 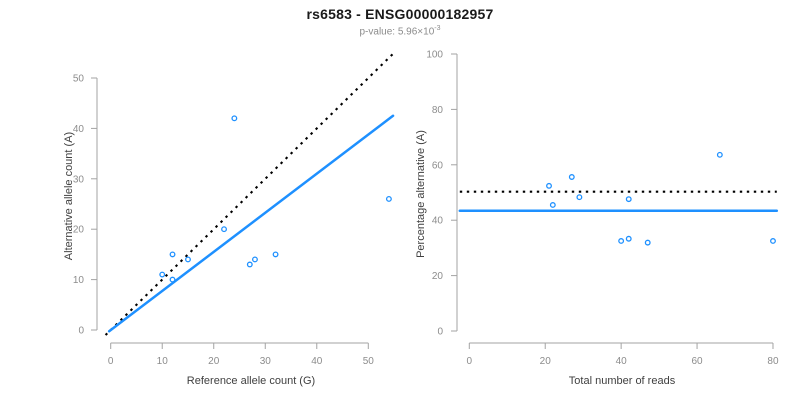 I want to click on y-tick-label: 50, so click(x=79, y=79).